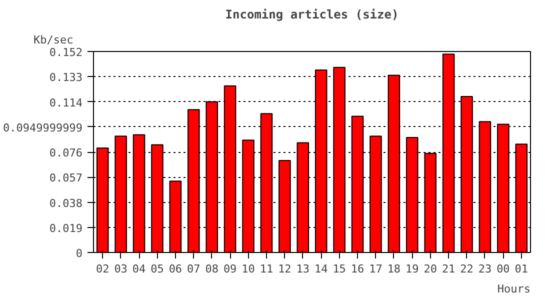 The image size is (550, 300). What do you see at coordinates (485, 269) in the screenshot?
I see `x-tick-label: 23` at bounding box center [485, 269].